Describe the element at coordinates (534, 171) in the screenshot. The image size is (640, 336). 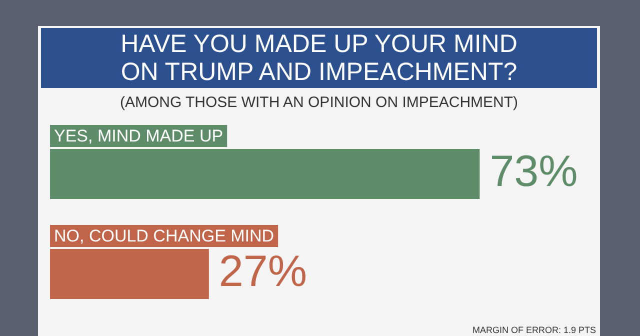
I see `data-label: 73%` at that location.